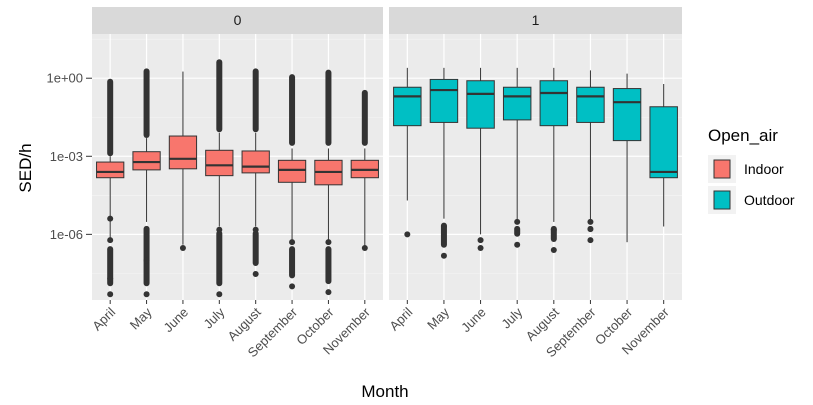 Image resolution: width=813 pixels, height=405 pixels. What do you see at coordinates (219, 178) in the screenshot?
I see `box-0-july` at bounding box center [219, 178].